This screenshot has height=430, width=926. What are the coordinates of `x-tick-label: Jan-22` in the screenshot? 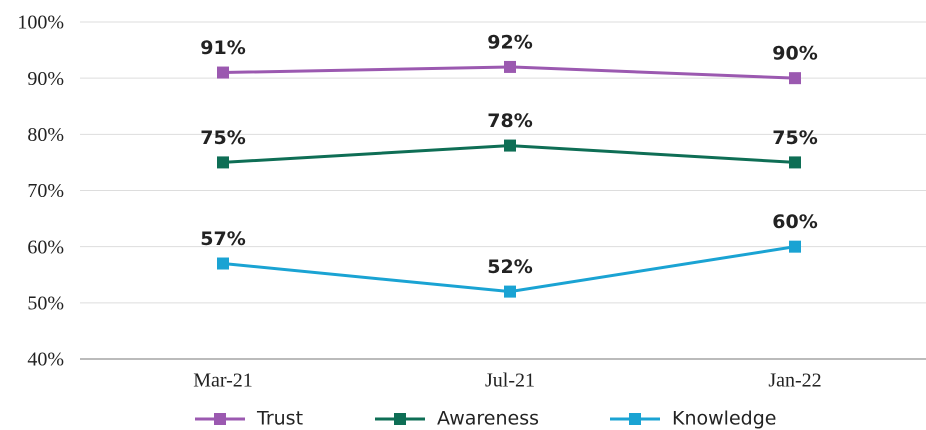 It's located at (794, 381).